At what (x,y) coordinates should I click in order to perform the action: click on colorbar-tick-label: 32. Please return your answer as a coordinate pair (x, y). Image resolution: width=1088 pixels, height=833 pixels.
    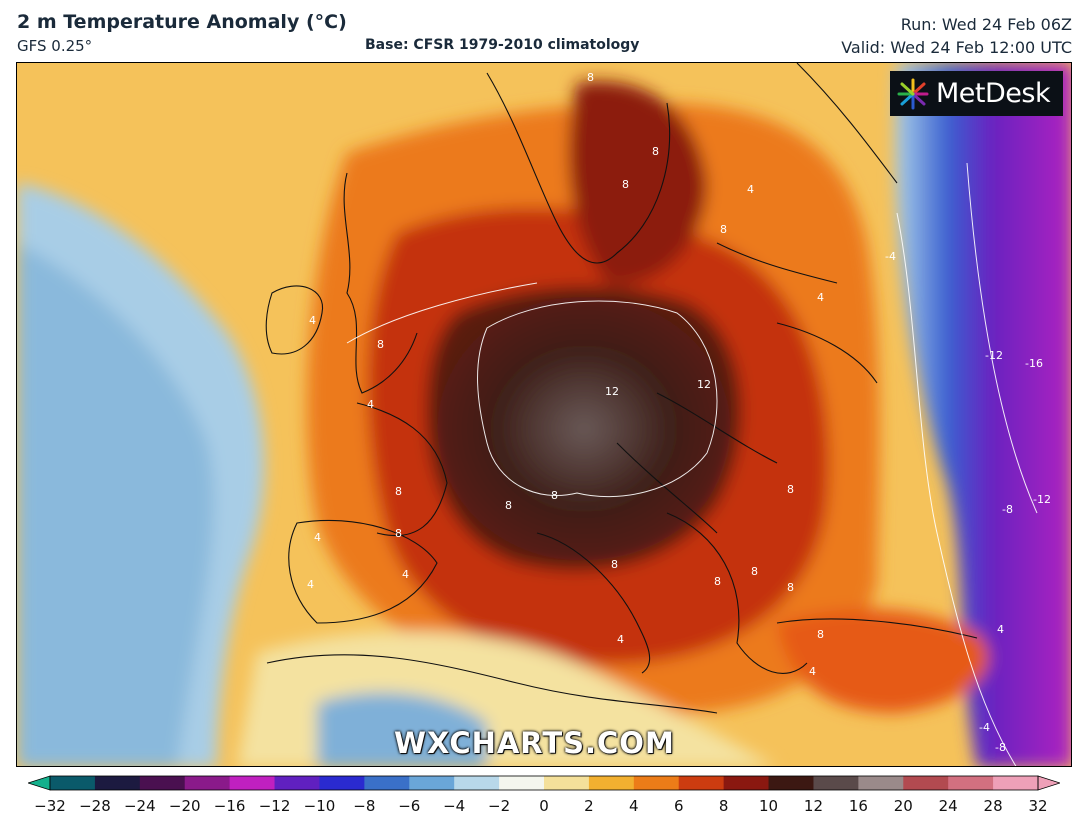
    Looking at the image, I should click on (1038, 806).